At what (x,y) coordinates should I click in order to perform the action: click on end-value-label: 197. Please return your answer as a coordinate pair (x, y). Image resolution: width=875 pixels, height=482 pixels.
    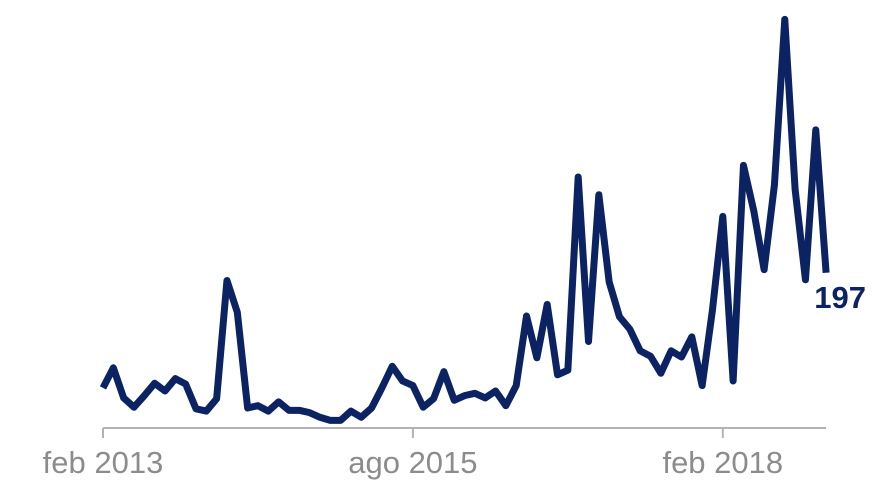
    Looking at the image, I should click on (840, 297).